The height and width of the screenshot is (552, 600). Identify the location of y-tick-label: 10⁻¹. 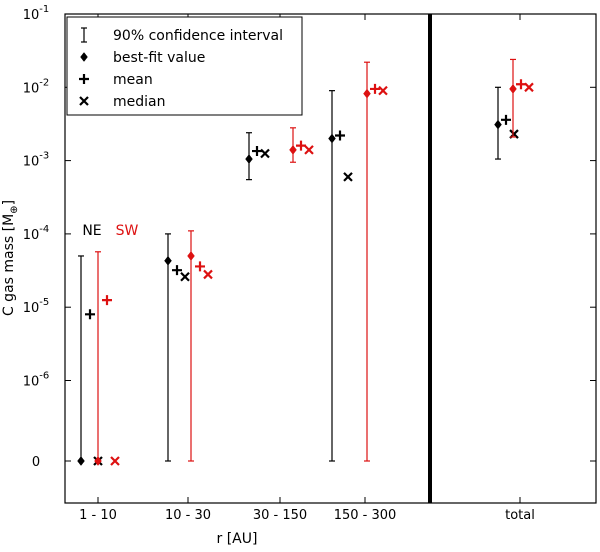
(36, 13).